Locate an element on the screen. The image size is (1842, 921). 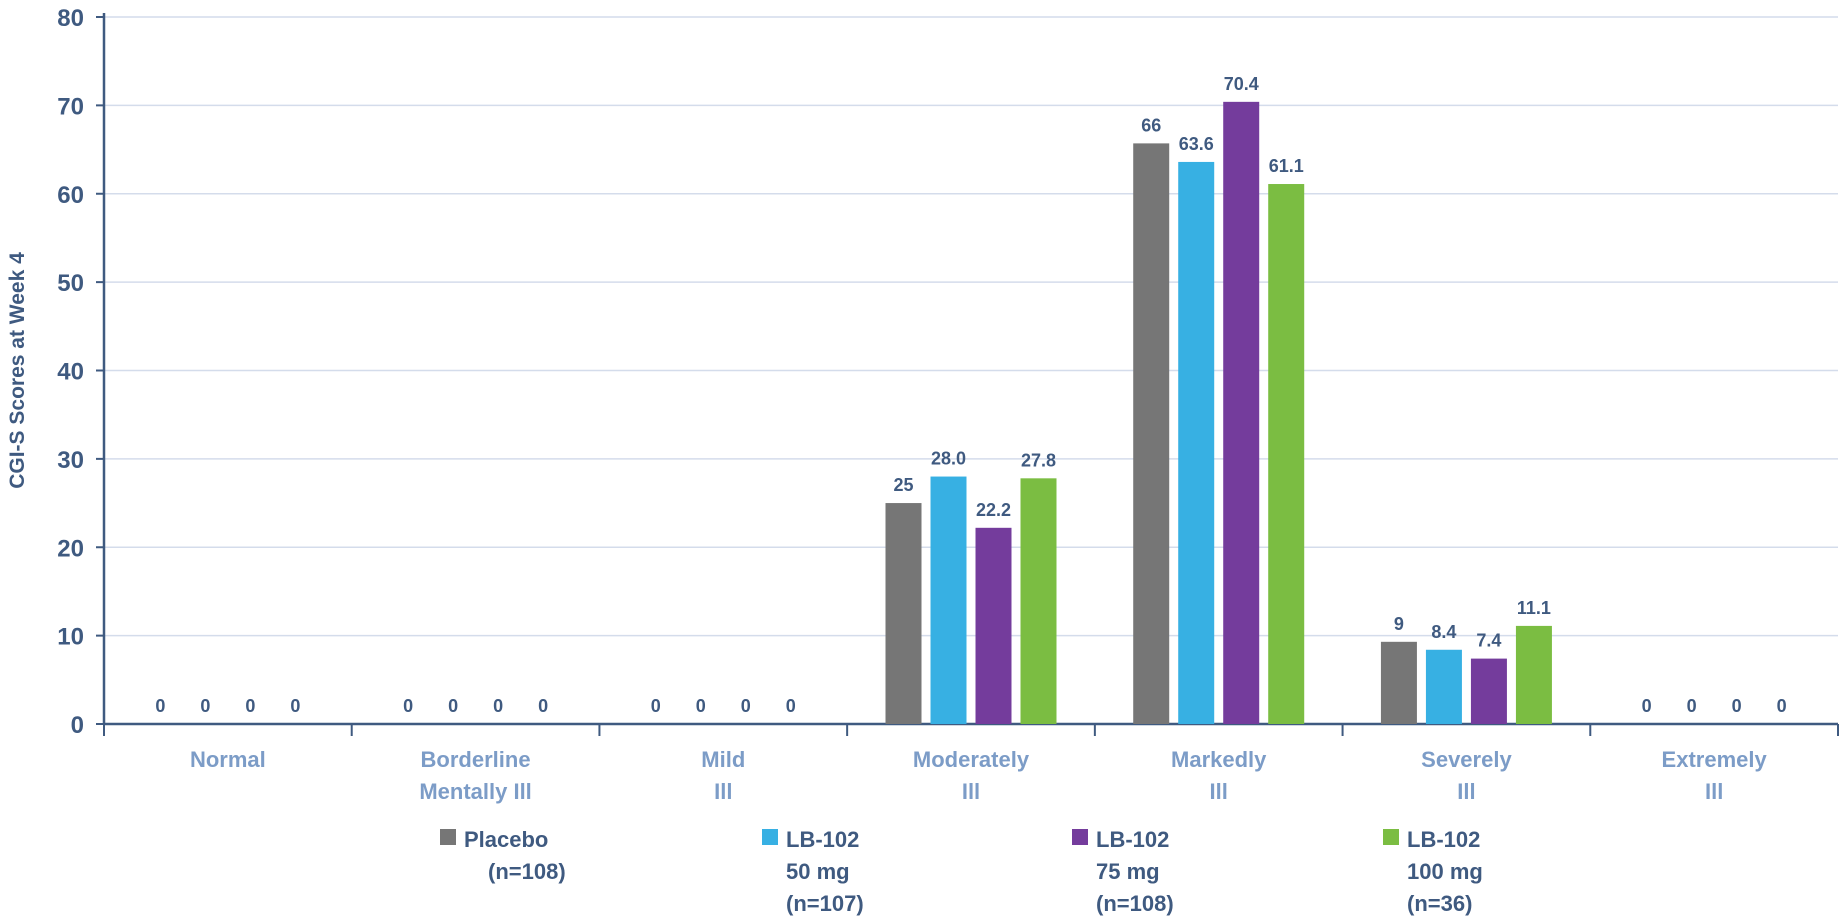
category-label: Markedly is located at coordinates (1219, 759).